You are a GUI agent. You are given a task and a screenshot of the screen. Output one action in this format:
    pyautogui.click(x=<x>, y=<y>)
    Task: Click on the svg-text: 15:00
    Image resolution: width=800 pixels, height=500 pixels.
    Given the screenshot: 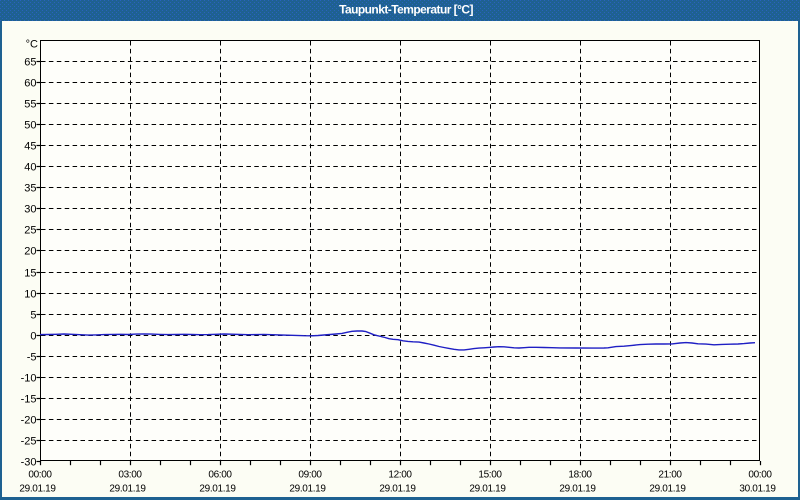 What is the action you would take?
    pyautogui.click(x=490, y=475)
    